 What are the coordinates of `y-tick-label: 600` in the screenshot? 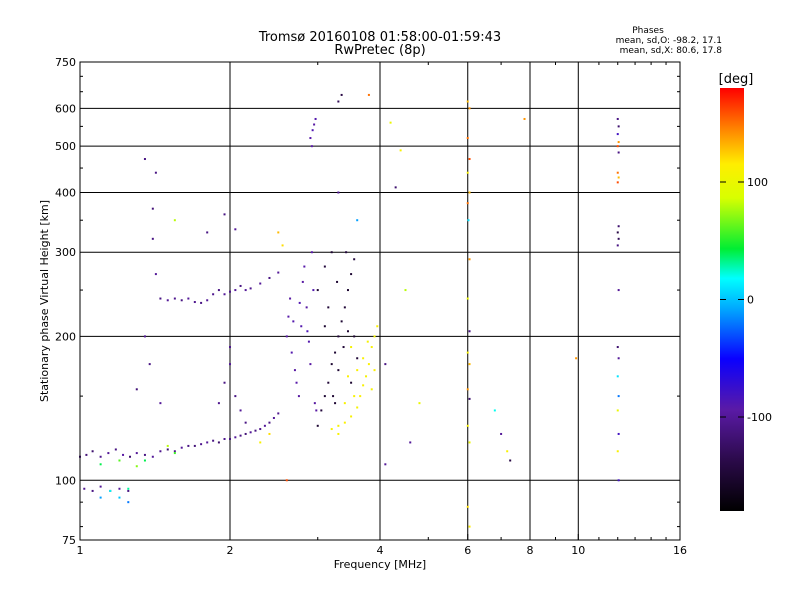 It's located at (65, 108).